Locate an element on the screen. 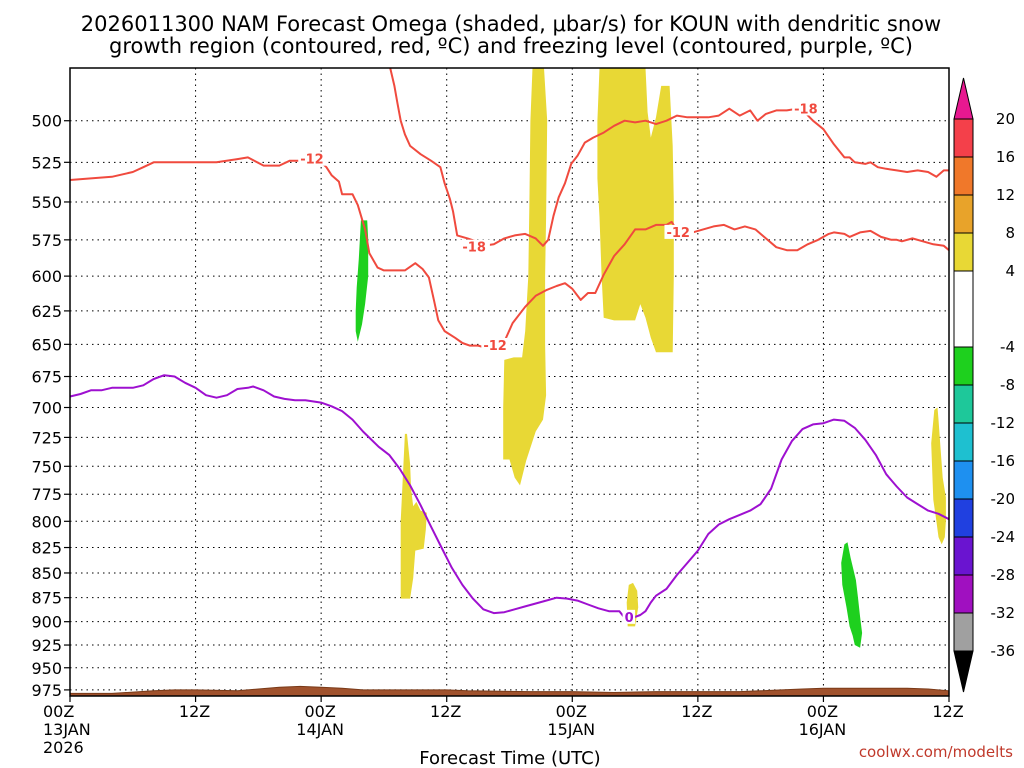  omega-region-yellow-15jan-b is located at coordinates (635, 210).